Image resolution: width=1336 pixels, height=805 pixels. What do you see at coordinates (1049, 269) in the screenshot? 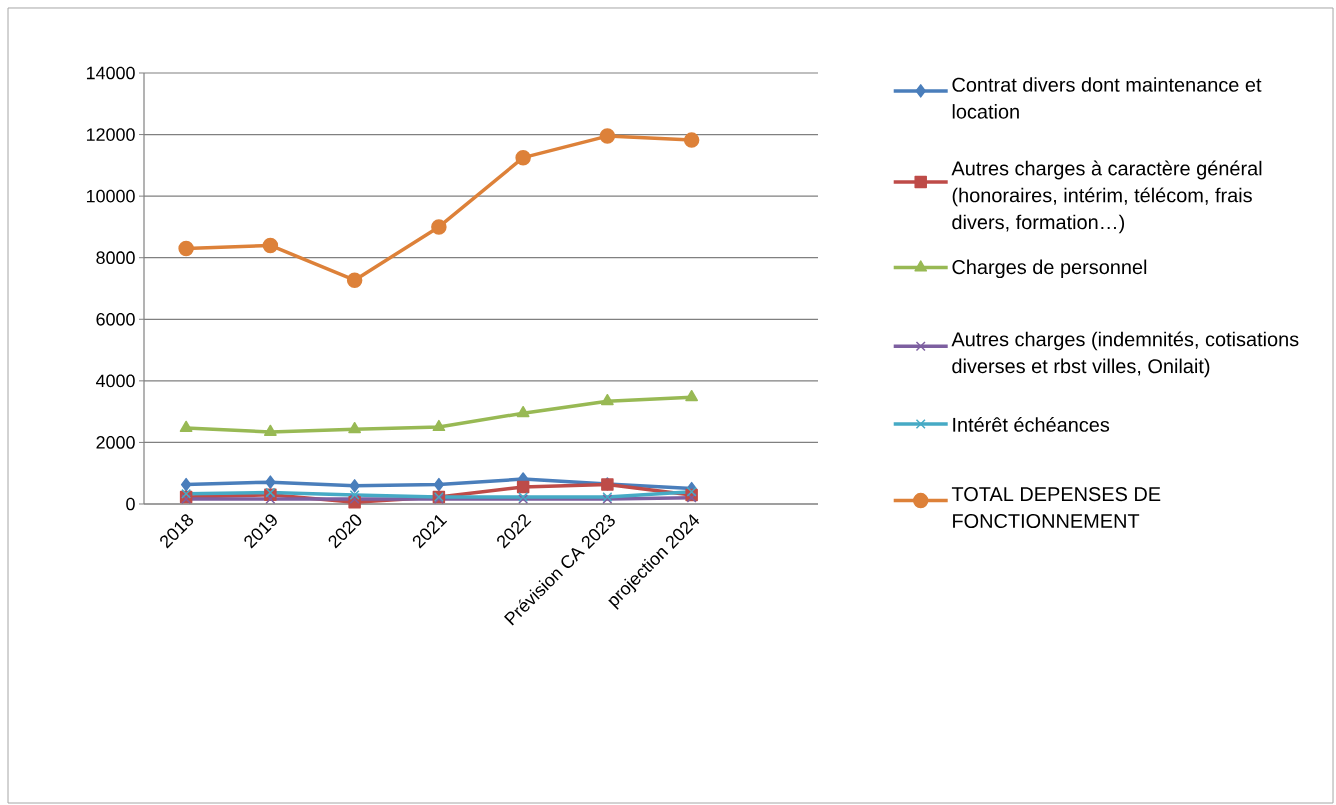
I see `legend-label: Charges de personnel` at bounding box center [1049, 269].